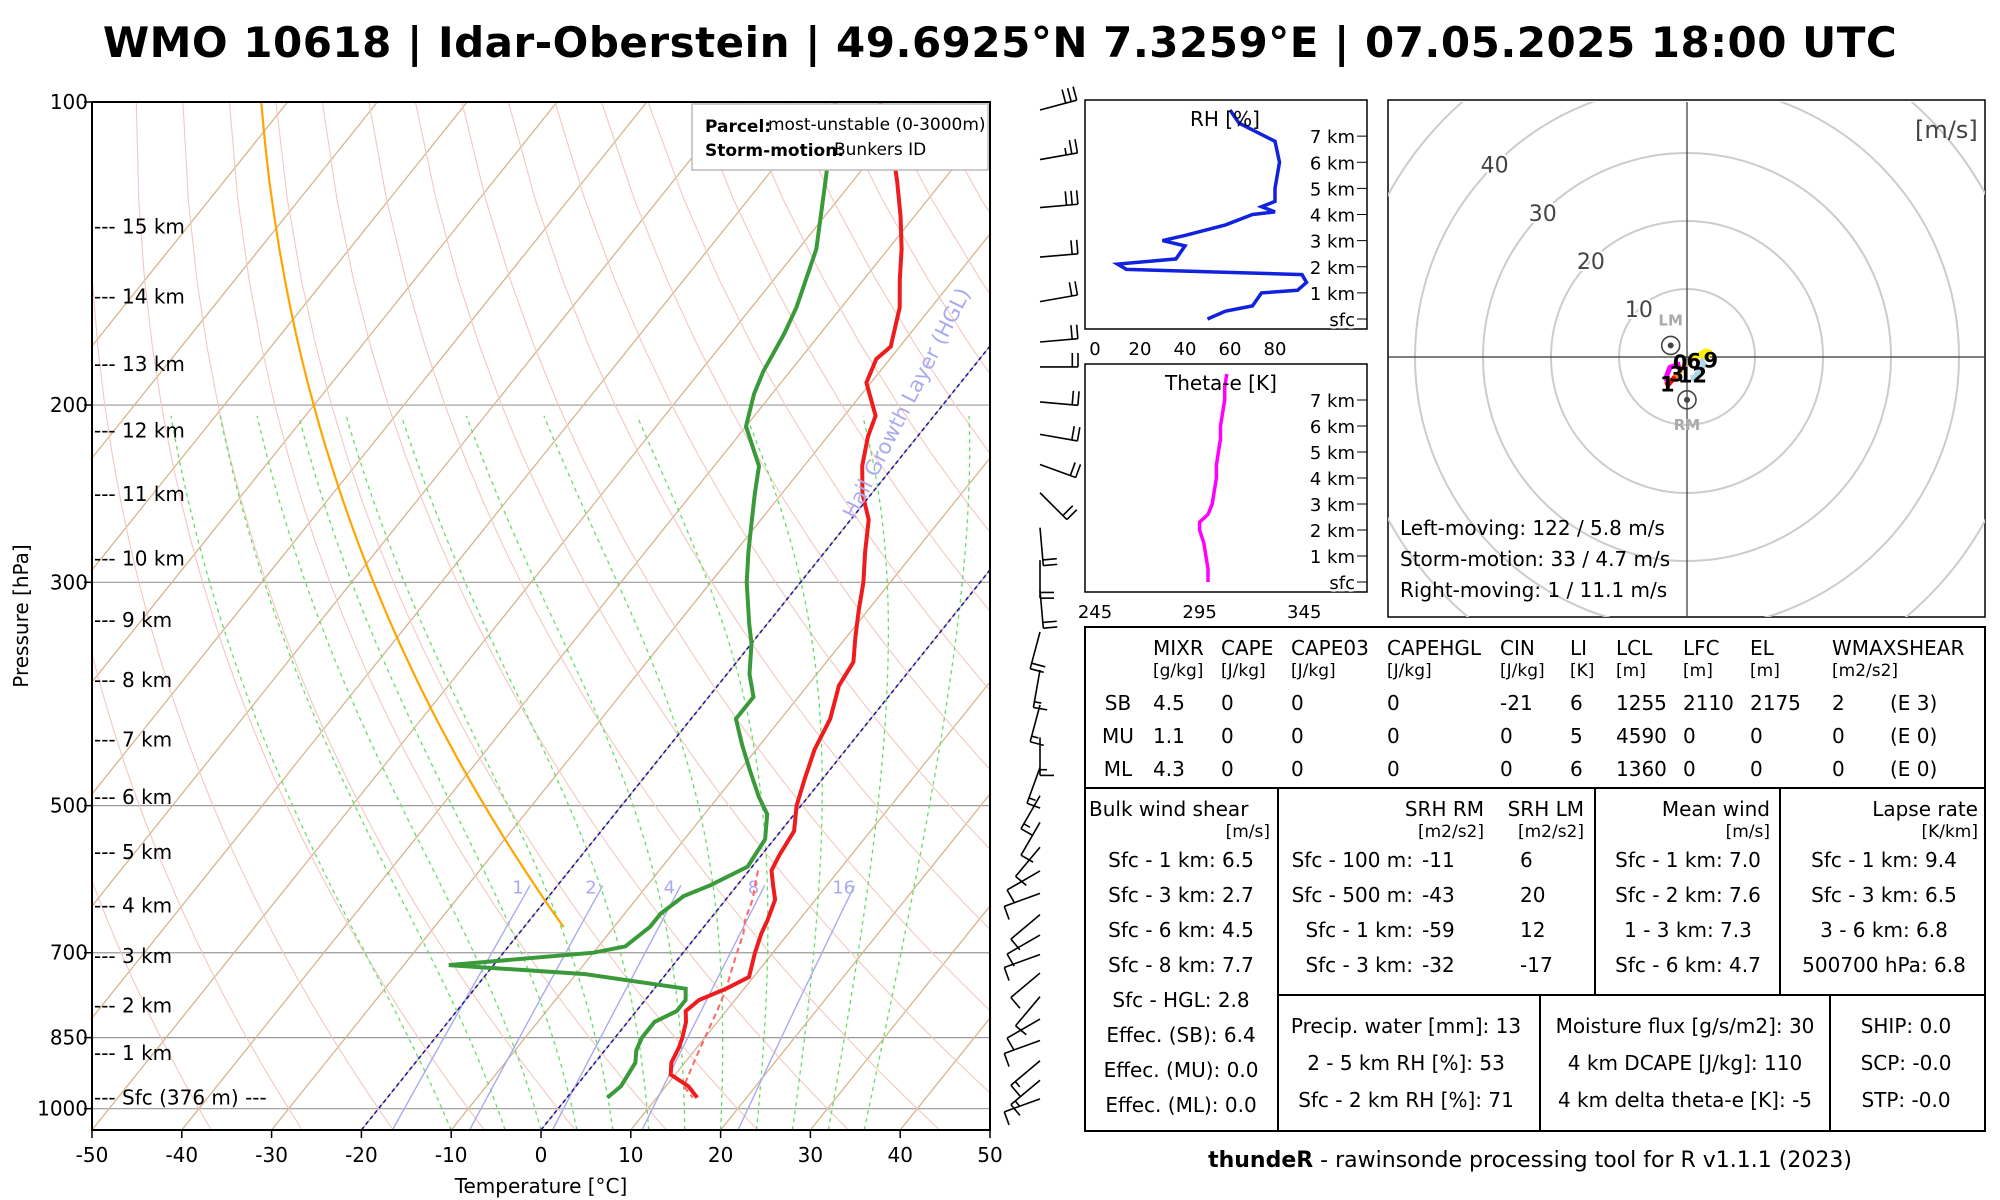 The image size is (2000, 1200). What do you see at coordinates (1352, 860) in the screenshot?
I see `srh-row-label: Sfc - 100 m:` at bounding box center [1352, 860].